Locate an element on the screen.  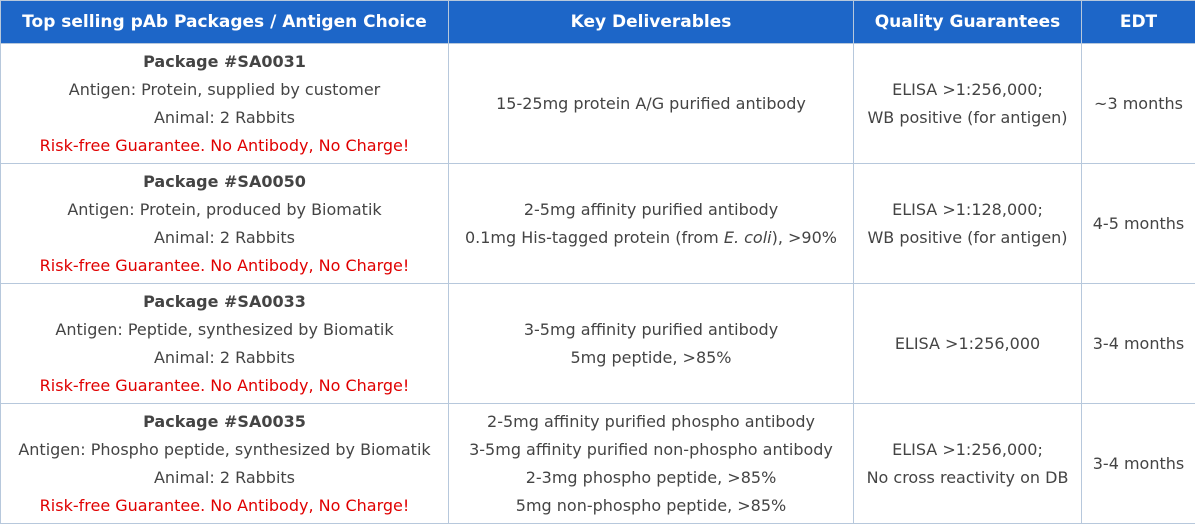
quality-cell: ELISA >1:256,000 is located at coordinates (967, 343).